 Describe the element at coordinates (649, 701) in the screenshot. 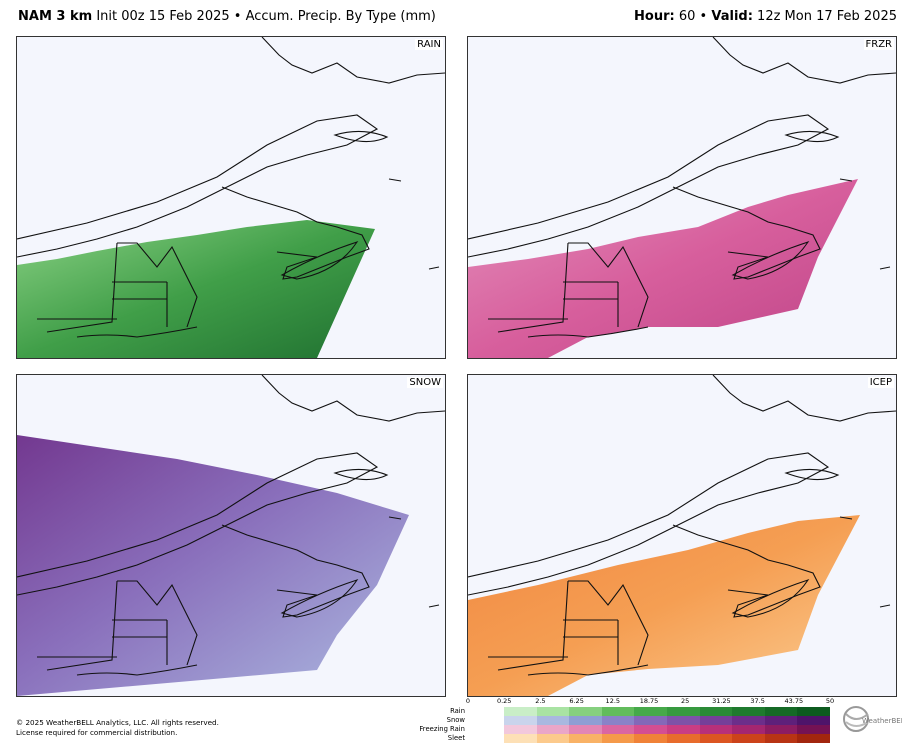

I see `legend-tick: 18.75` at that location.